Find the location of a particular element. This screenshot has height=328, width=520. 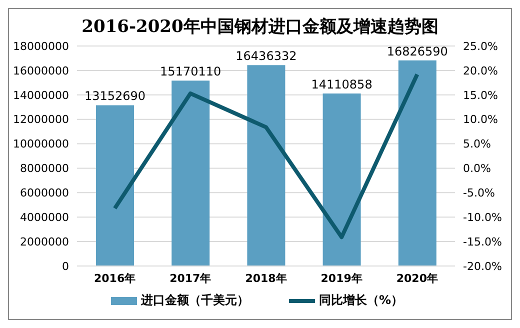

y2-tick-label: -5.0% is located at coordinates (479, 193).